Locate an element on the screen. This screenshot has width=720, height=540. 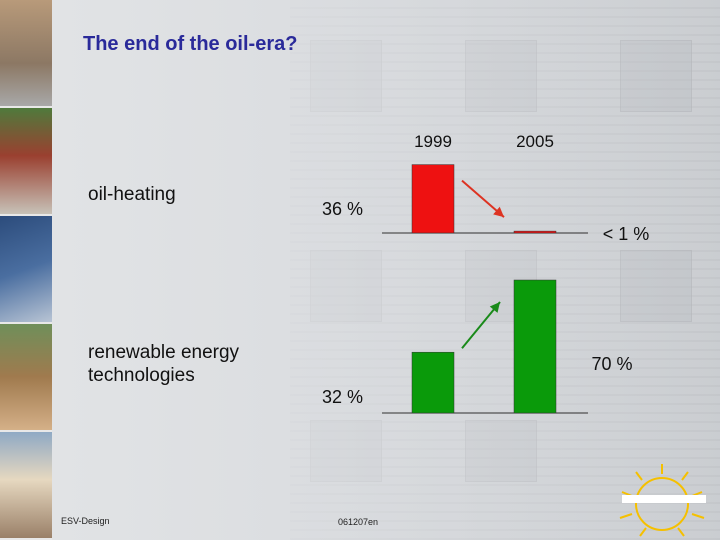
data-label-renewable-2005: 70 % is located at coordinates (611, 364).